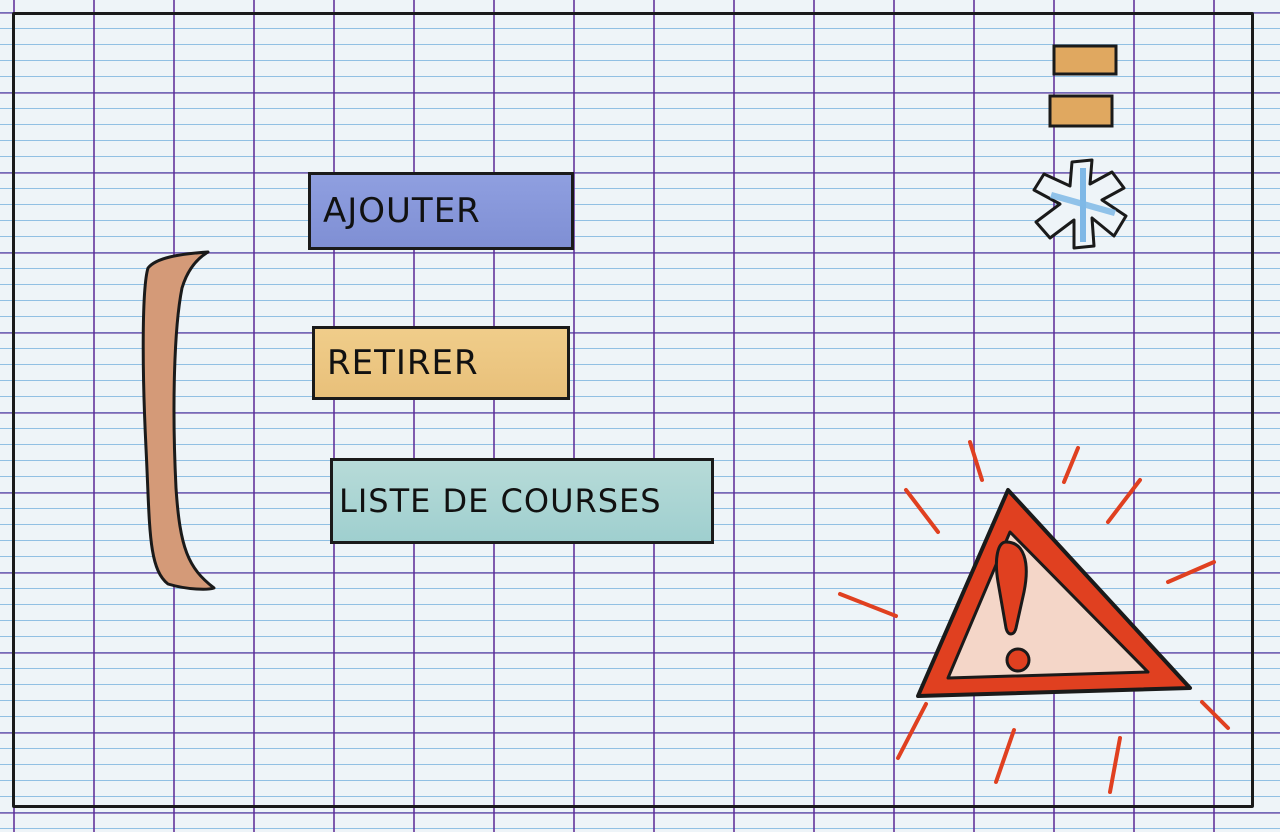  I want to click on shopping-list-button: LISTE DE COURSES, so click(522, 501).